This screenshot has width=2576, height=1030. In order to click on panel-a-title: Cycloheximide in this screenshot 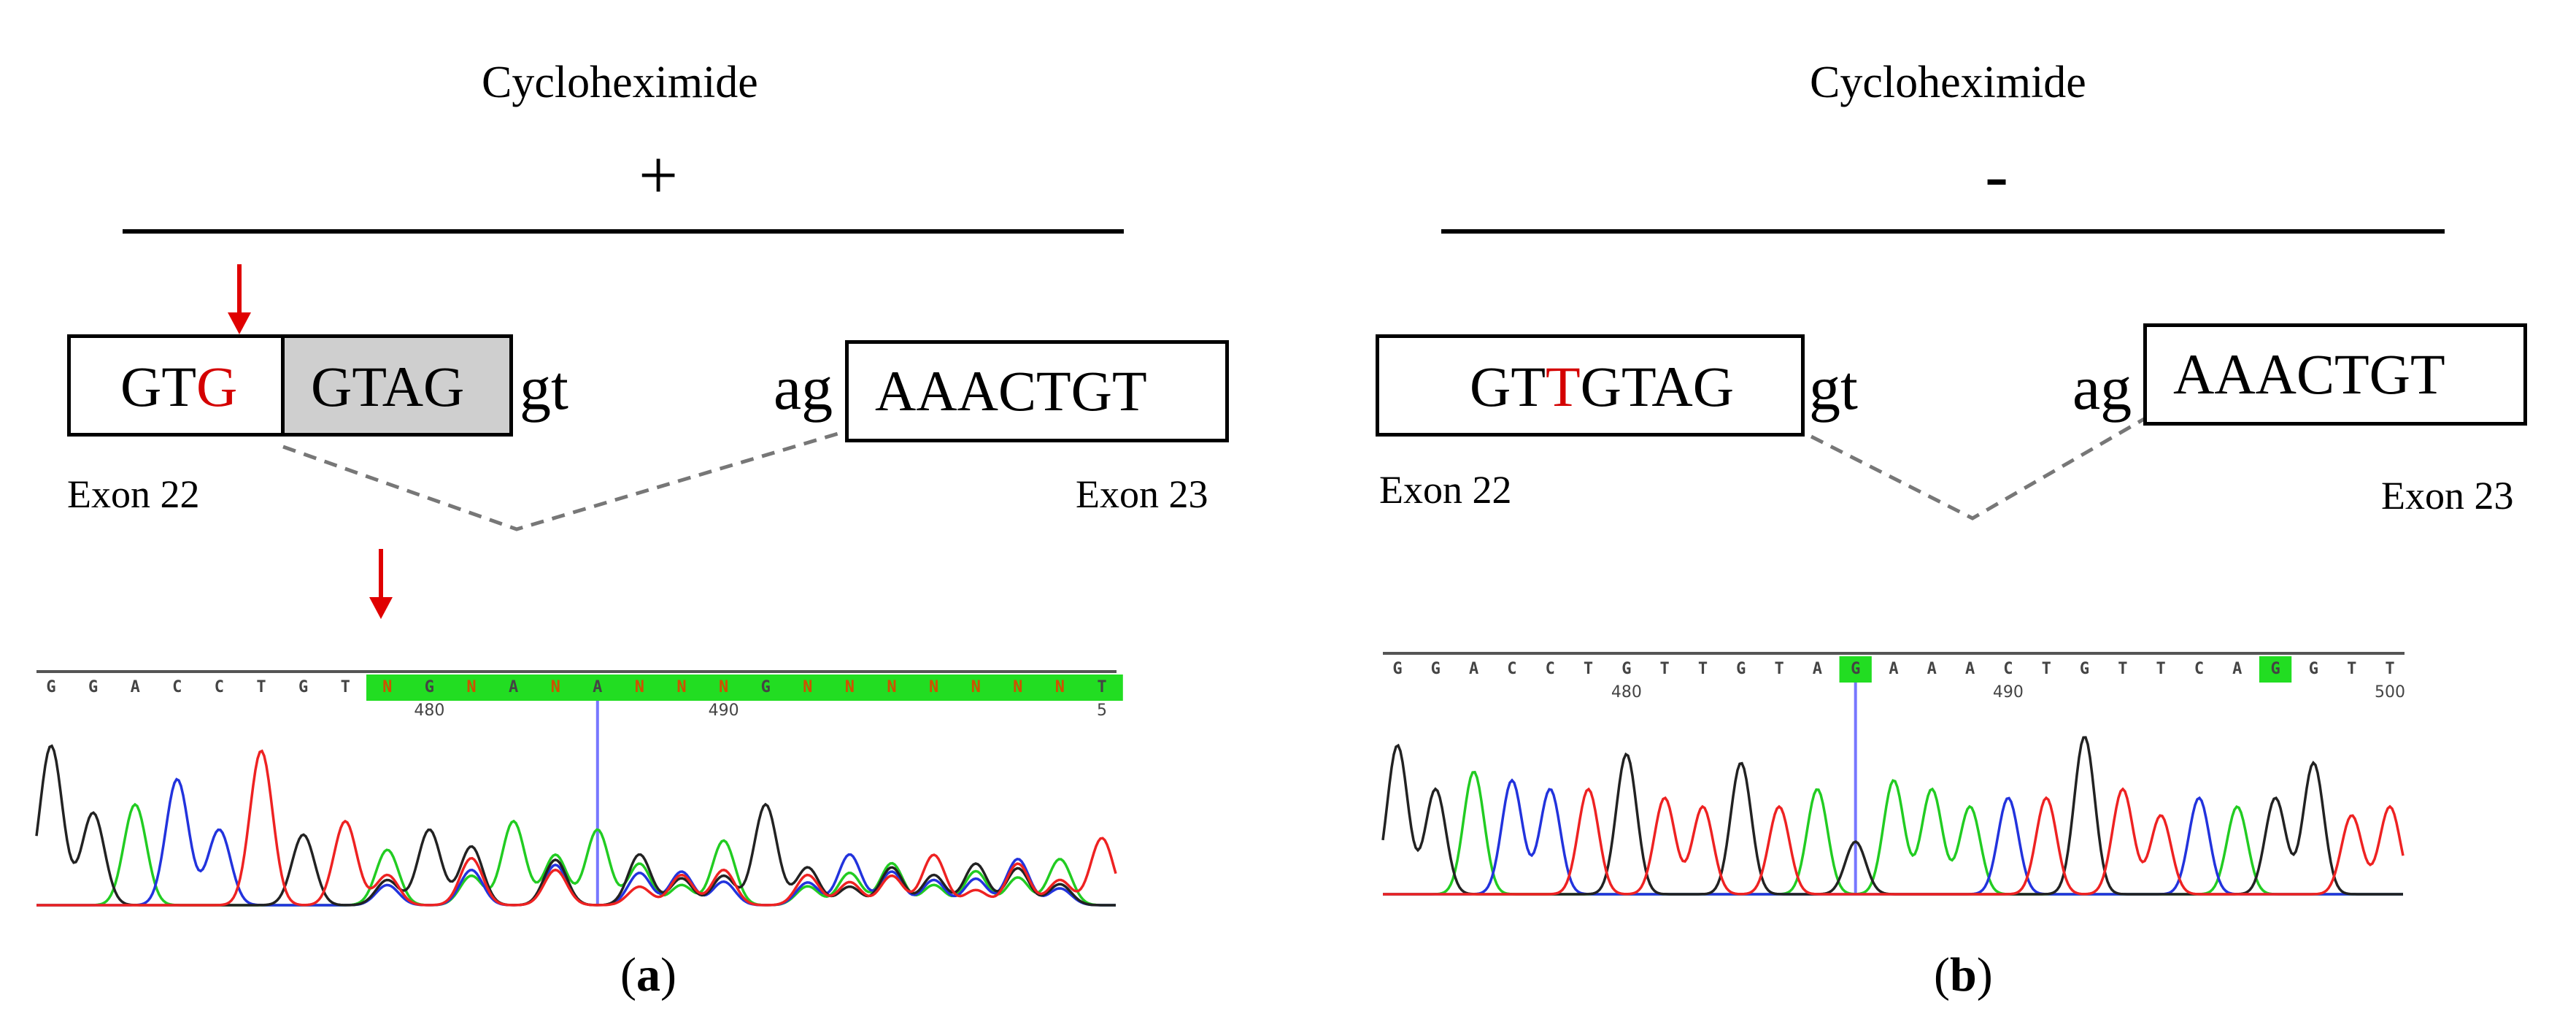, I will do `click(620, 83)`.